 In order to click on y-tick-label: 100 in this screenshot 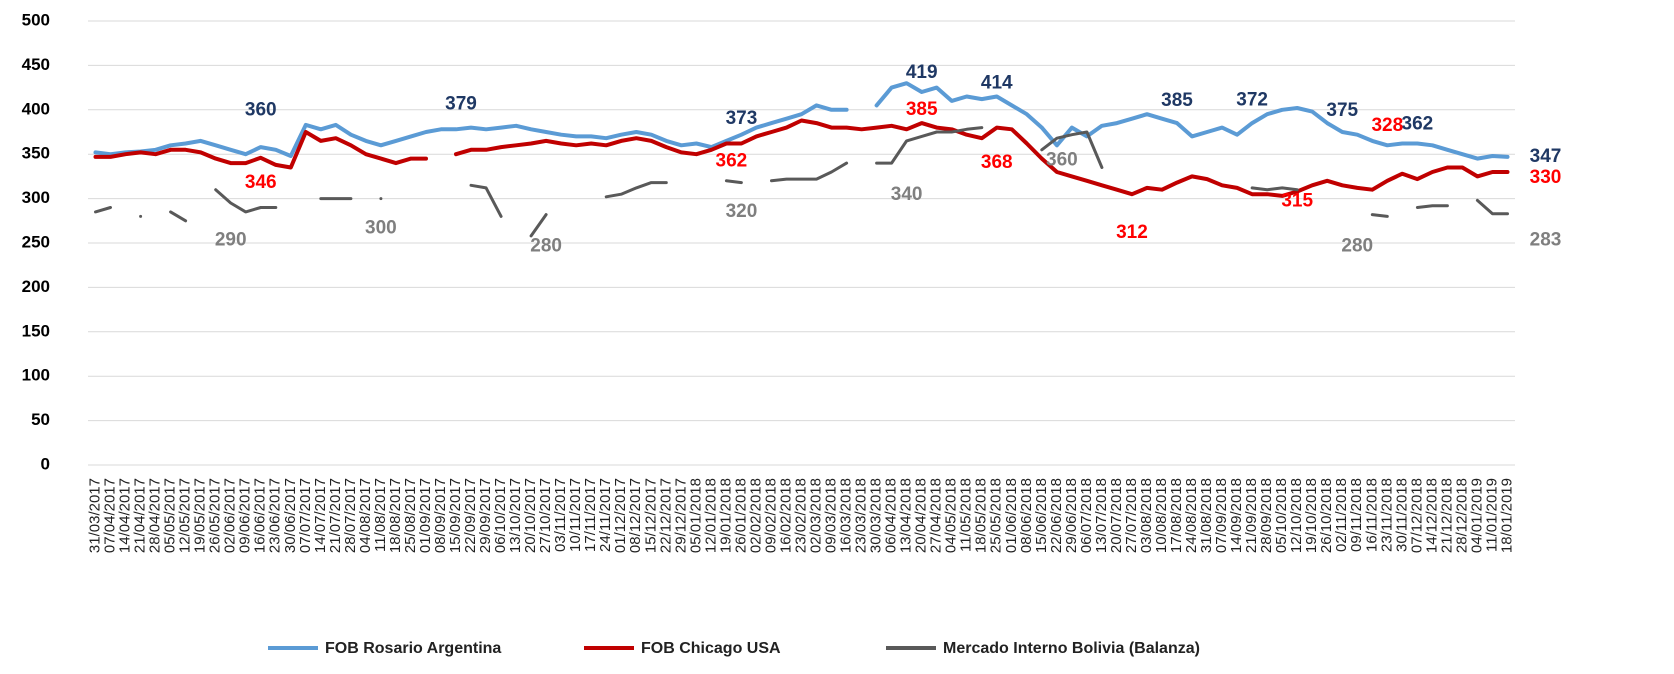, I will do `click(36, 375)`.